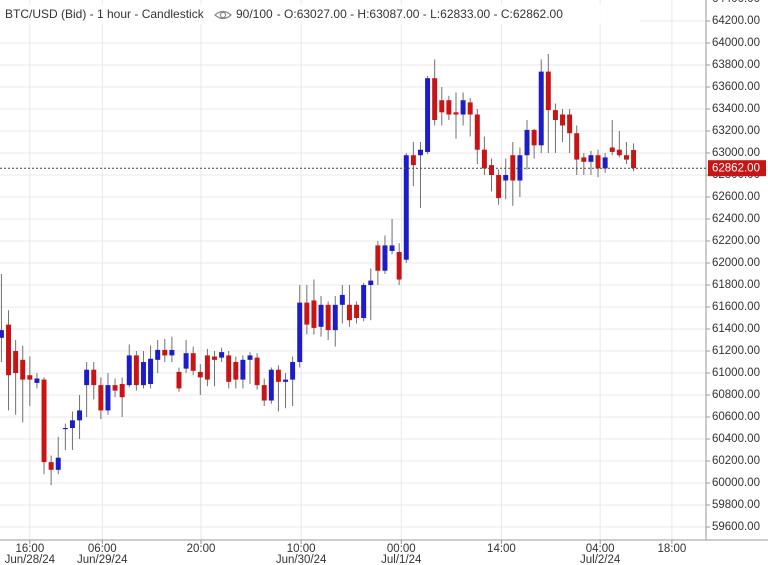  I want to click on y-tick-label: 64400.00, so click(736, 2).